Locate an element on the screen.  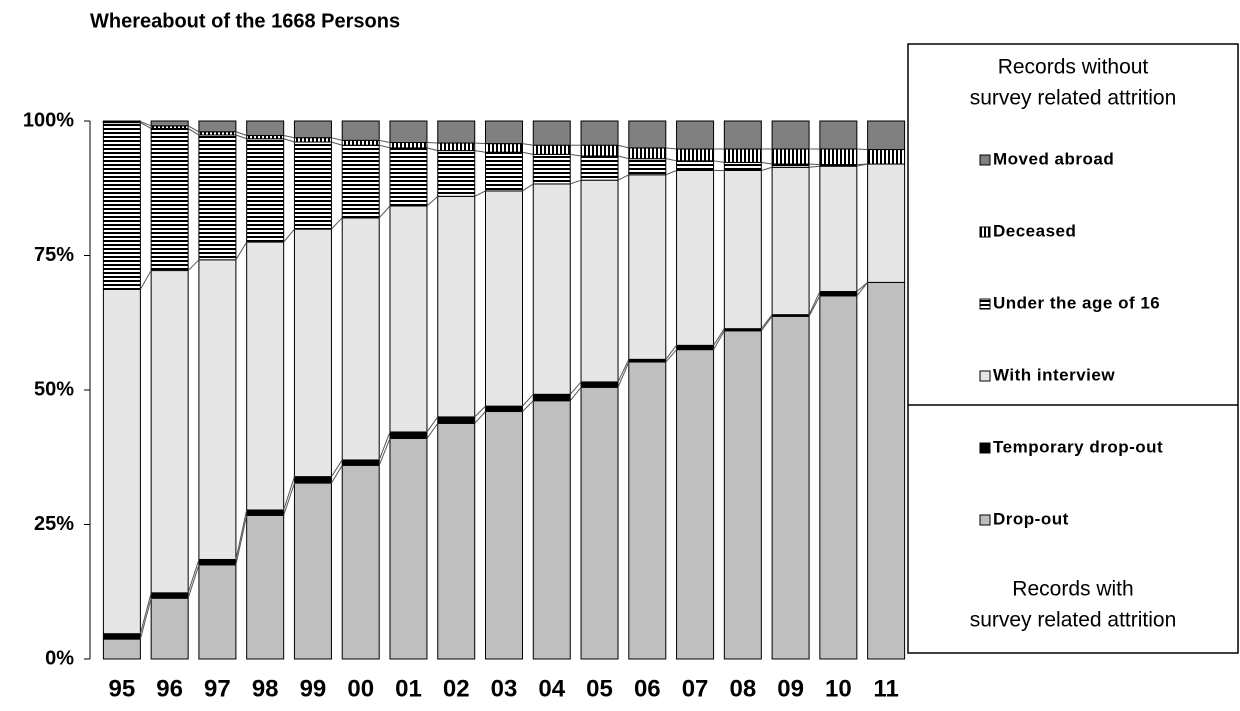
x-tick-label: 08 is located at coordinates (742, 688).